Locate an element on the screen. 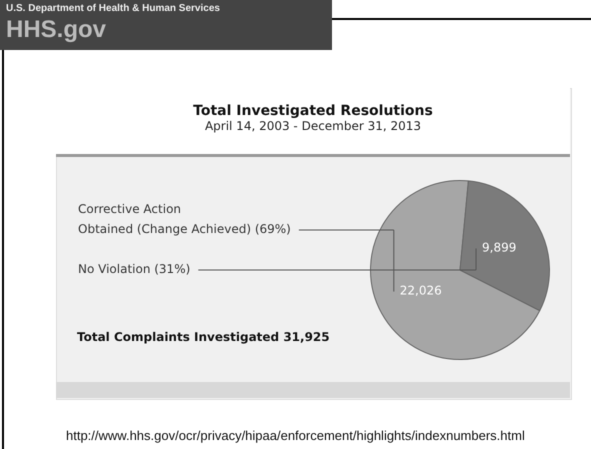 The height and width of the screenshot is (449, 591). data-label: 9,899 is located at coordinates (499, 247).